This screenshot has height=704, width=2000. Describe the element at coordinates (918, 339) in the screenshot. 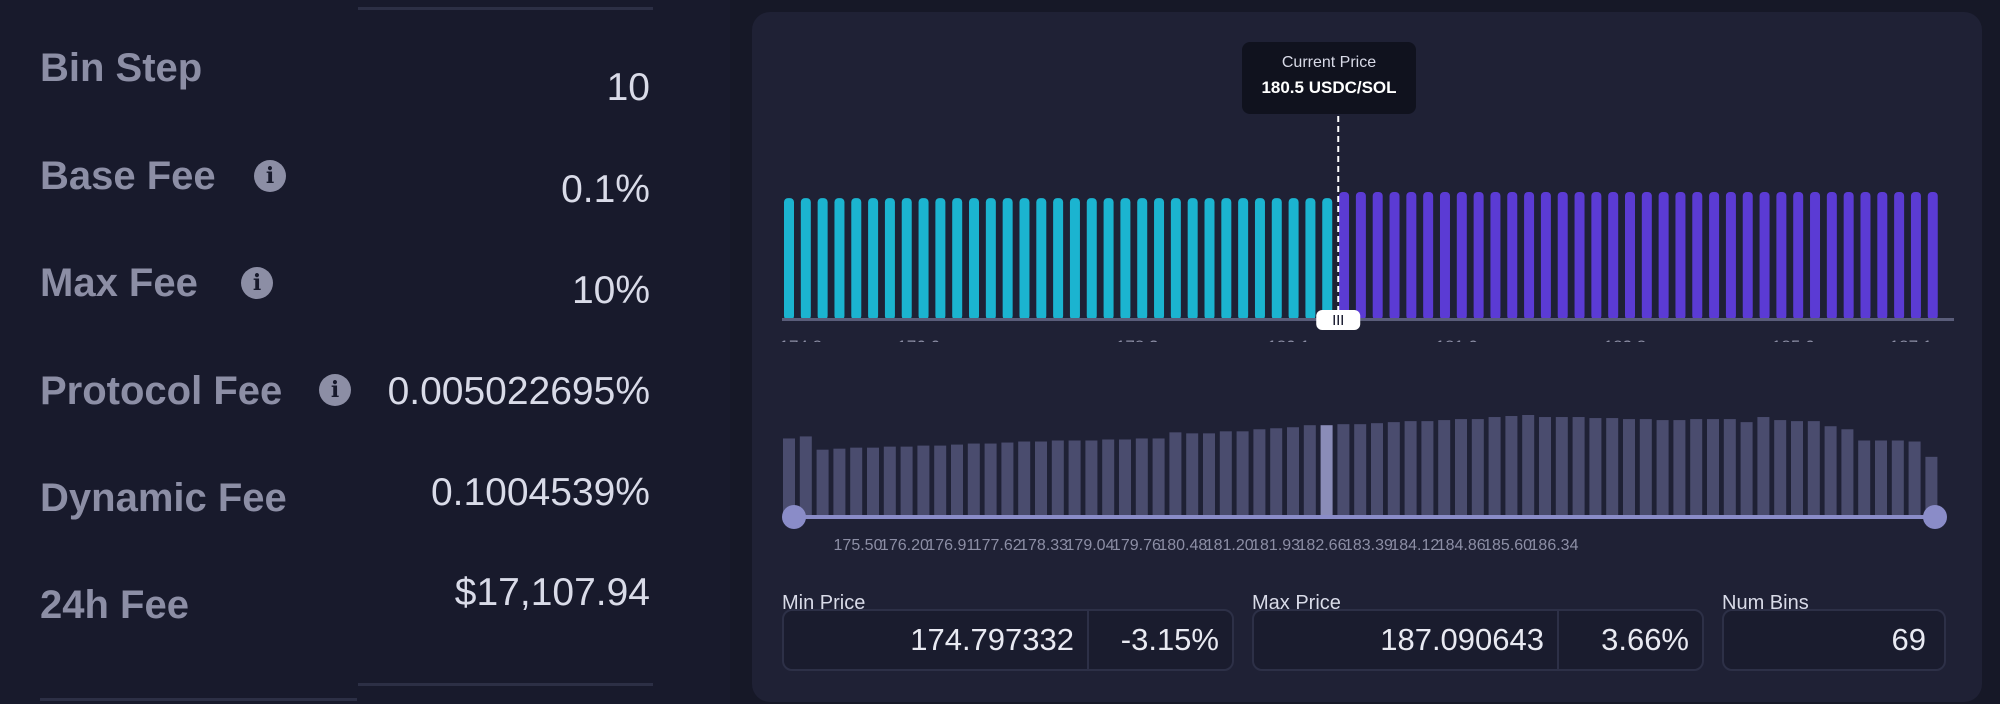

I see `bin-price-tick: 176.6` at that location.